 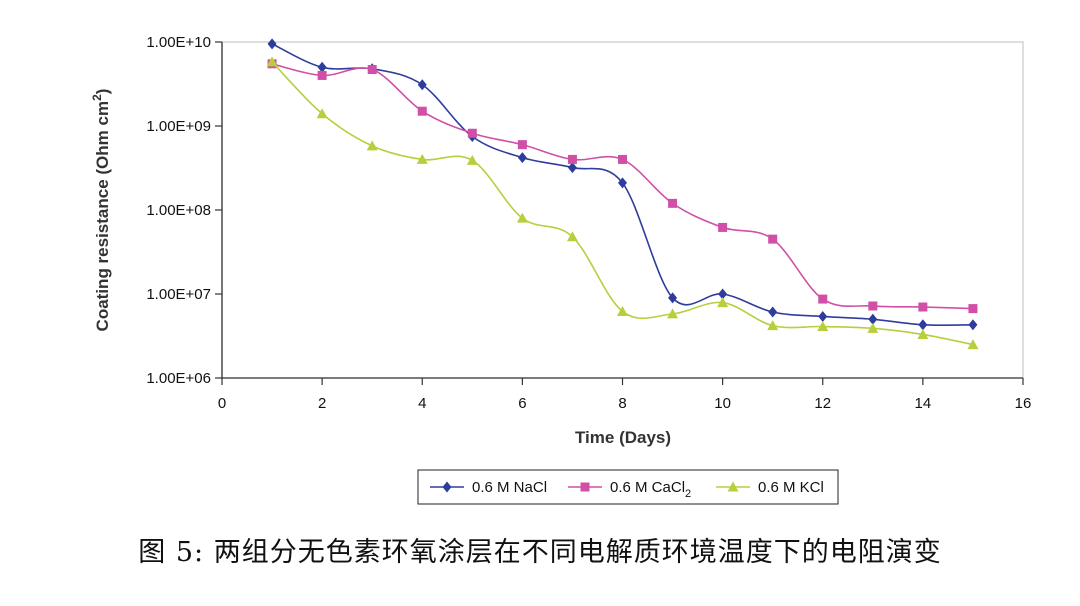 I want to click on legend-item: 0.6 M NaCl, so click(x=488, y=487).